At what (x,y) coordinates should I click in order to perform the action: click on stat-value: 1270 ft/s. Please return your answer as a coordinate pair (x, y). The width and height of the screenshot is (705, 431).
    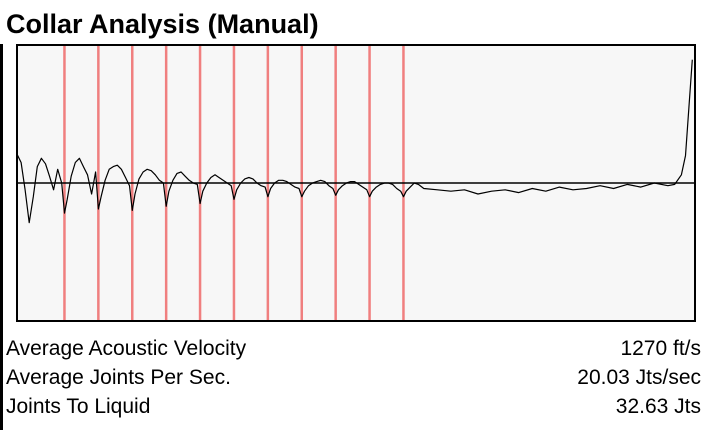
    Looking at the image, I should click on (660, 348).